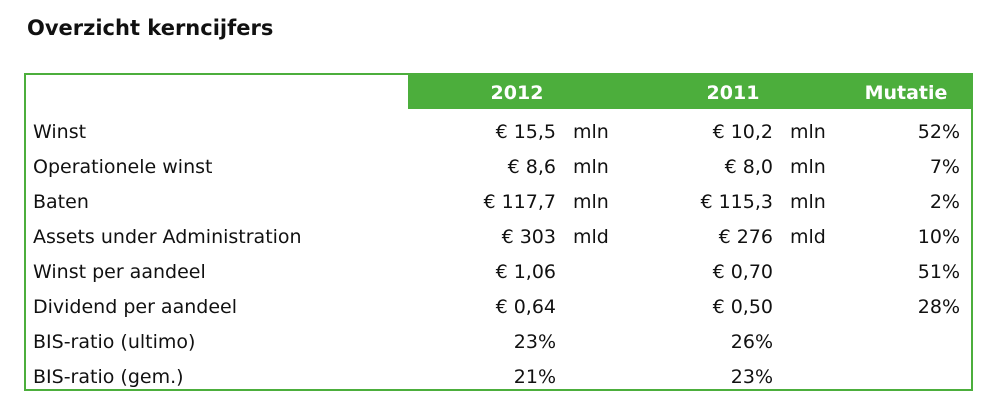  What do you see at coordinates (525, 307) in the screenshot?
I see `value-2012: € 0,64` at bounding box center [525, 307].